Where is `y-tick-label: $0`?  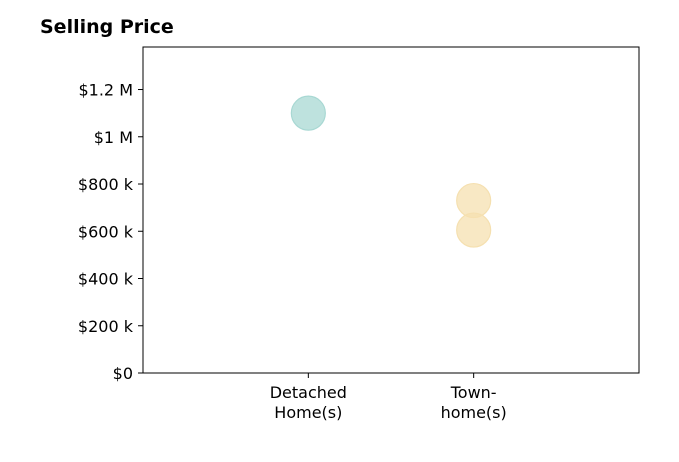
y-tick-label: $0 is located at coordinates (123, 373).